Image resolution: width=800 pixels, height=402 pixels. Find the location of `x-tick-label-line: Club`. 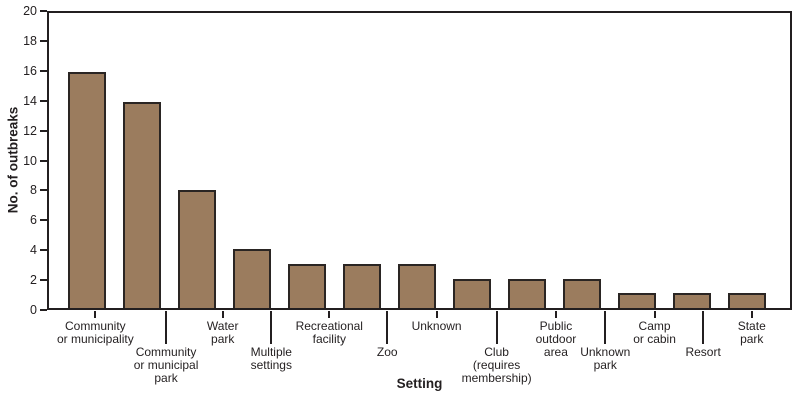

x-tick-label-line: Club is located at coordinates (496, 352).